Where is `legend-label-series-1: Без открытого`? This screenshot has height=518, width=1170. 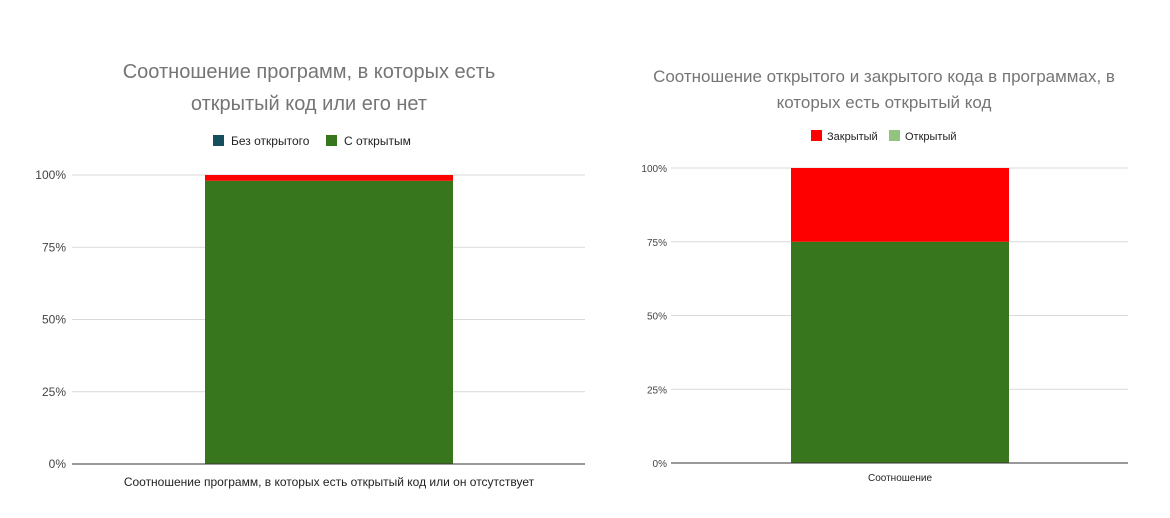 legend-label-series-1: Без открытого is located at coordinates (270, 141).